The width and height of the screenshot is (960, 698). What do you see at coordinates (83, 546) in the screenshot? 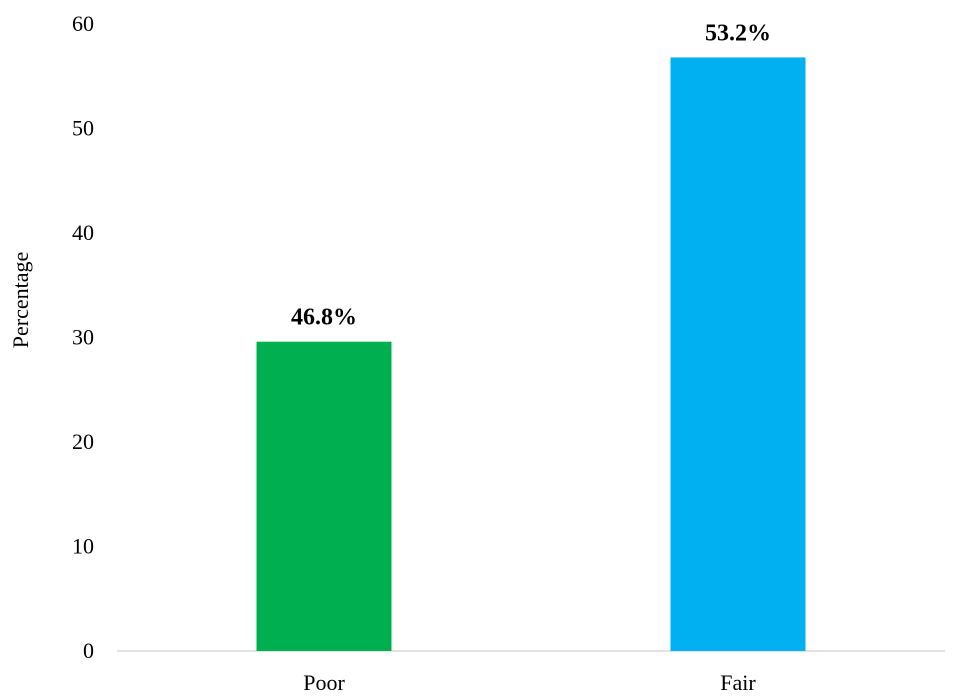
I see `y-tick-label: 10` at bounding box center [83, 546].